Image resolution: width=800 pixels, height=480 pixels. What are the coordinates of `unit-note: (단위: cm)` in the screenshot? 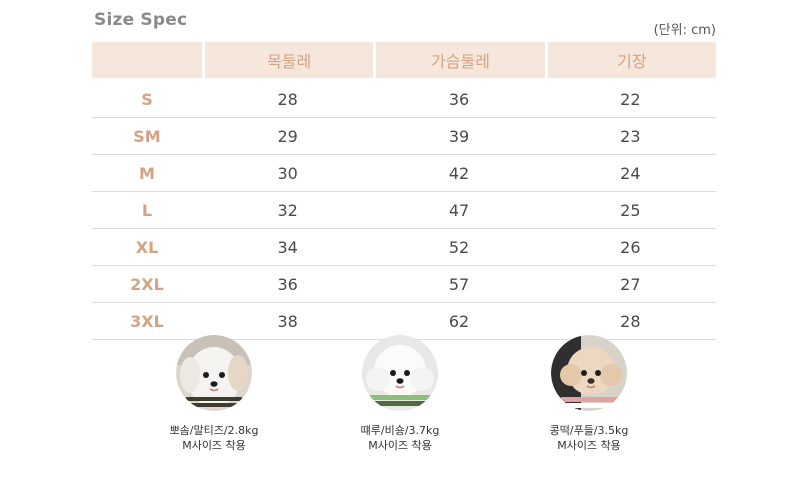 It's located at (684, 30).